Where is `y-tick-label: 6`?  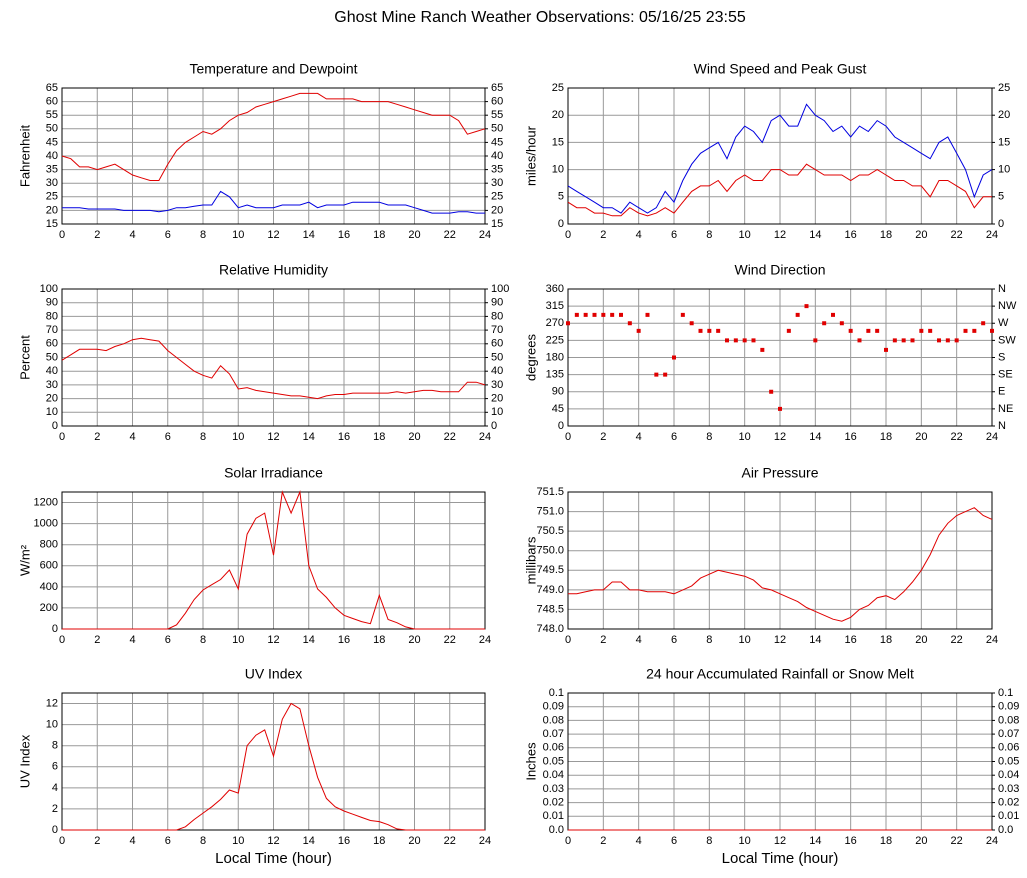
y-tick-label: 6 is located at coordinates (55, 767).